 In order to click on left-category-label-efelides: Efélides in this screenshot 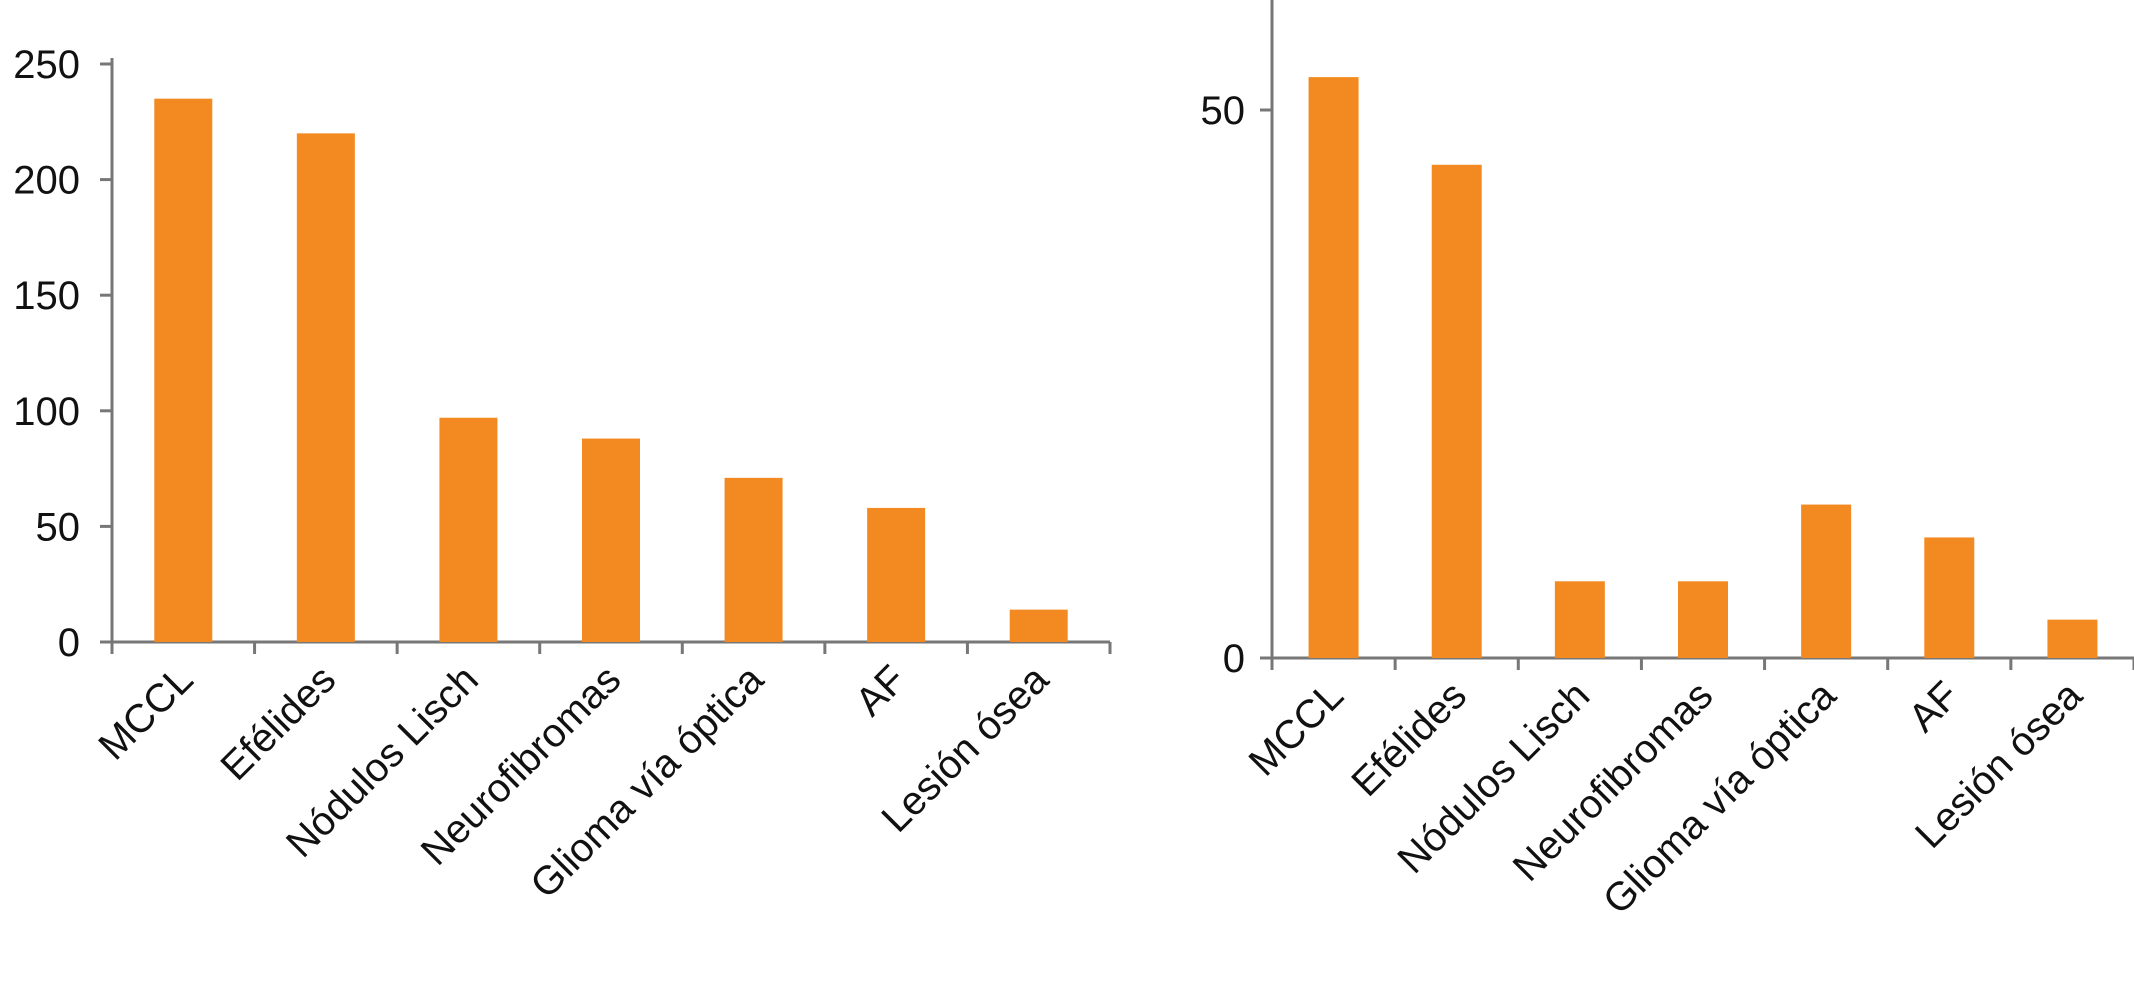, I will do `click(278, 723)`.